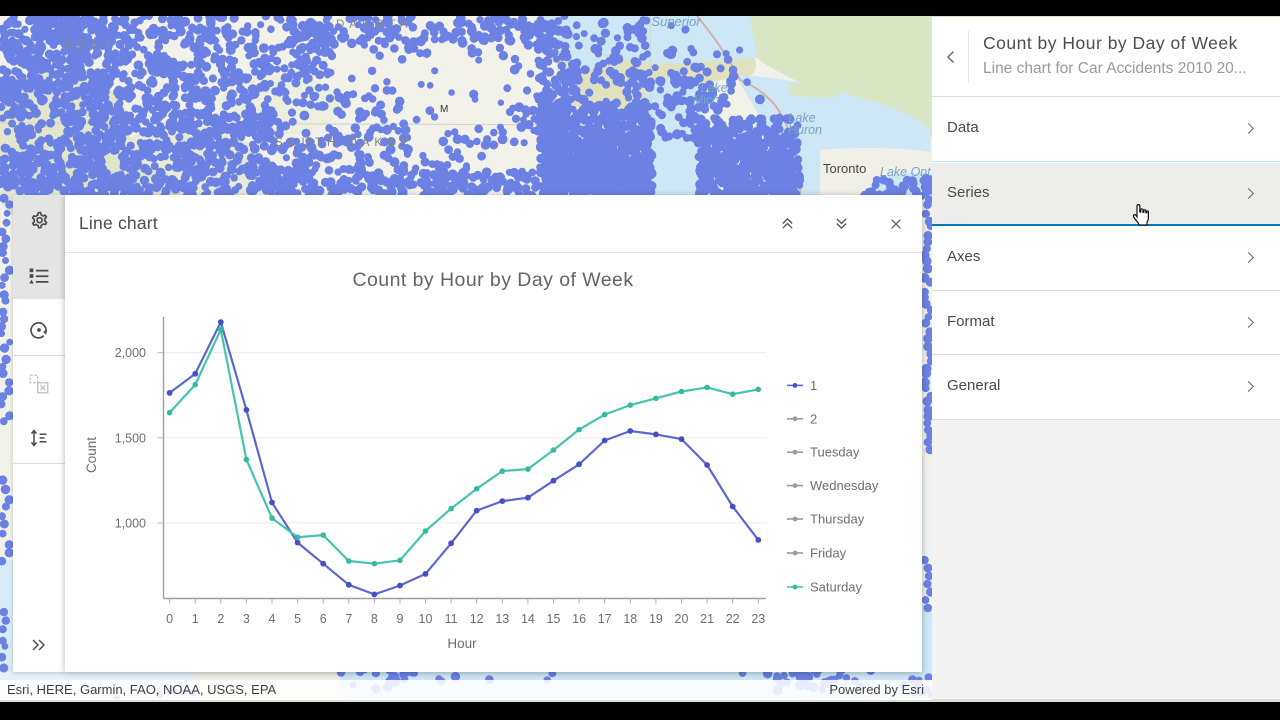 This screenshot has width=1280, height=720. Describe the element at coordinates (477, 619) in the screenshot. I see `svg-text: 12` at that location.